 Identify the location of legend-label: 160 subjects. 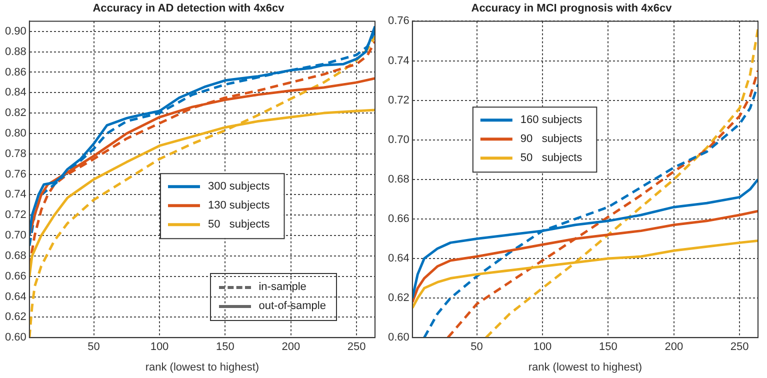
(551, 120).